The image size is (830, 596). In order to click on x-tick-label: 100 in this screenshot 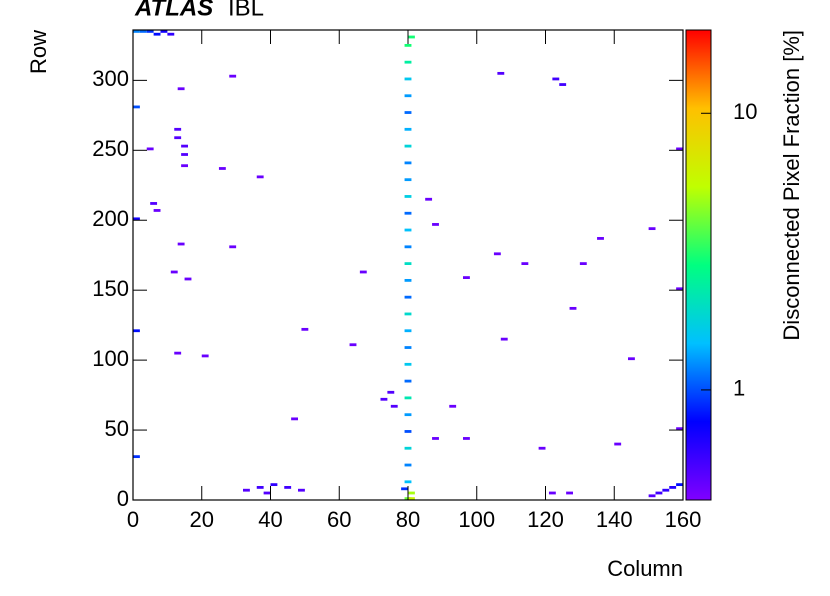, I will do `click(476, 519)`.